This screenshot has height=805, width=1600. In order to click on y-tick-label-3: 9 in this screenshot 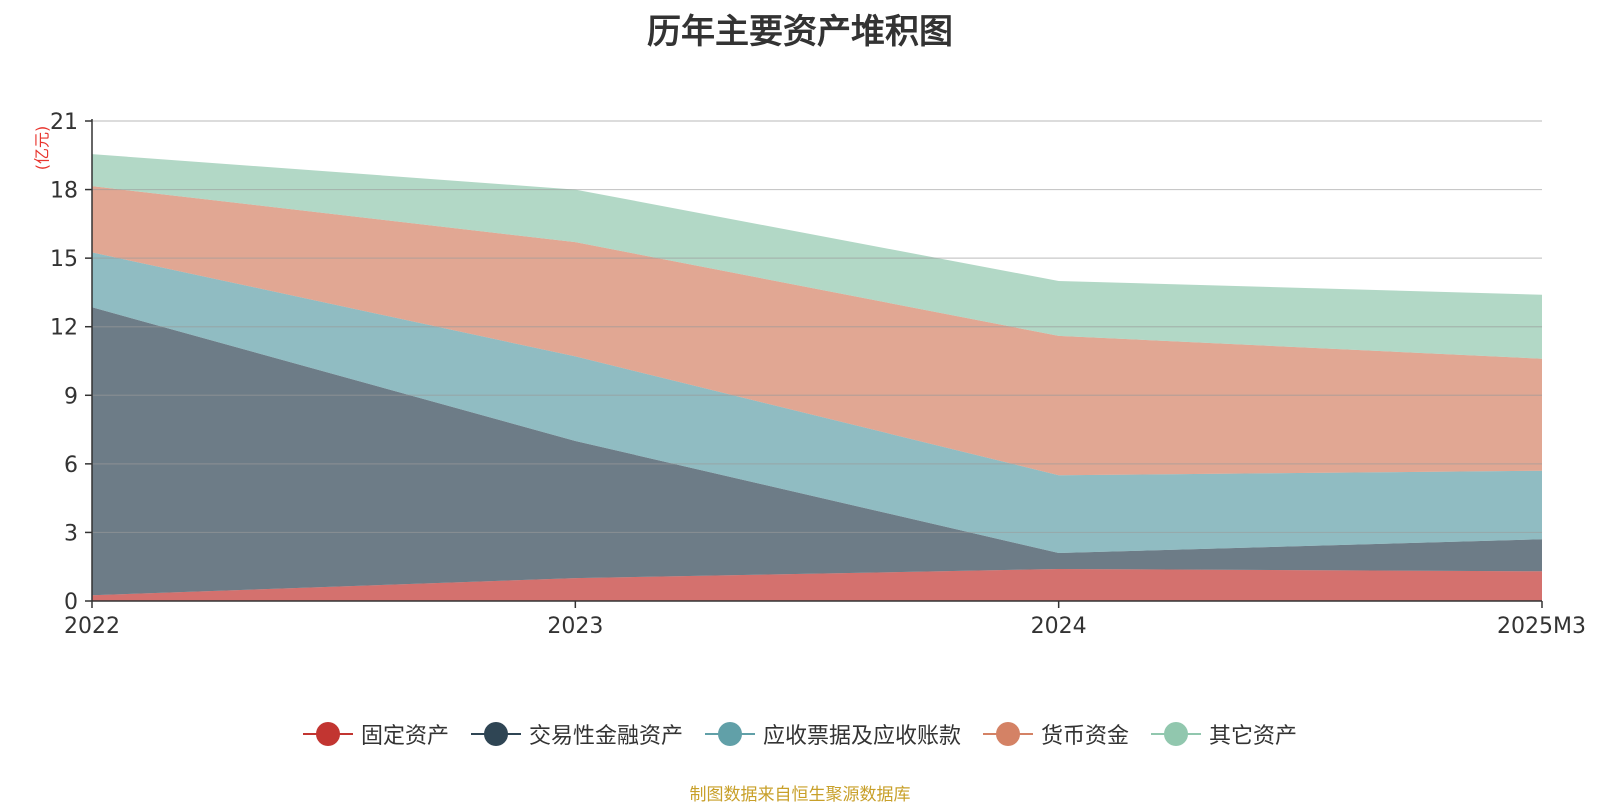, I will do `click(71, 396)`.